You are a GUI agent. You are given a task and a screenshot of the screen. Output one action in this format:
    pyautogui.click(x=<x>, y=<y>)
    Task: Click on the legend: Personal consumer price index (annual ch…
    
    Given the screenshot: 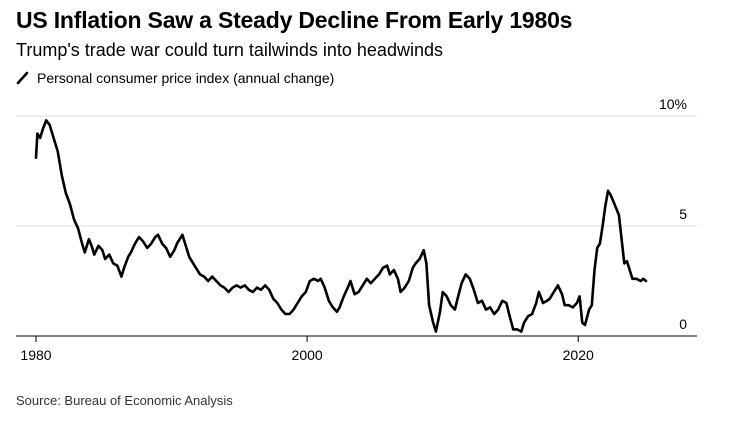 What is the action you would take?
    pyautogui.click(x=175, y=78)
    